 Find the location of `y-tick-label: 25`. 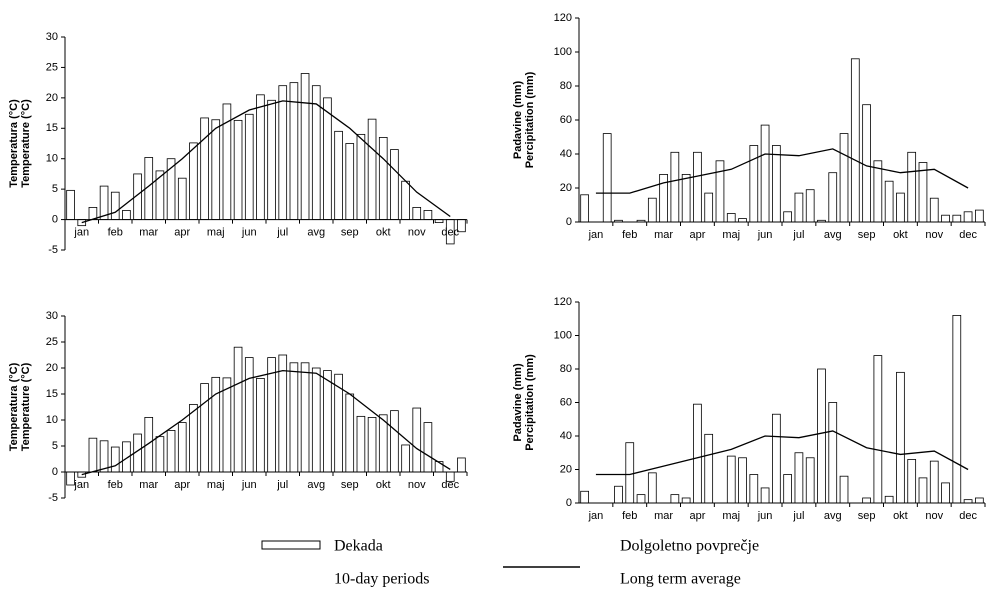

y-tick-label: 25 is located at coordinates (52, 342).